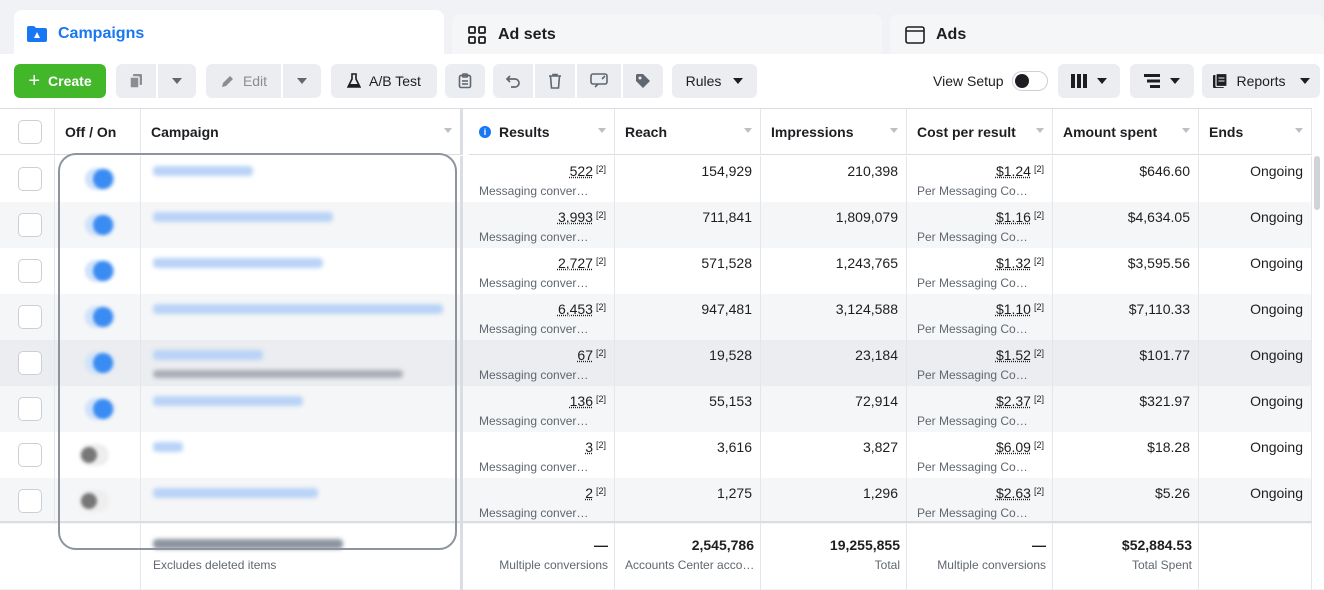 The height and width of the screenshot is (590, 1324). Describe the element at coordinates (876, 355) in the screenshot. I see `impressions-value: 23,184` at that location.